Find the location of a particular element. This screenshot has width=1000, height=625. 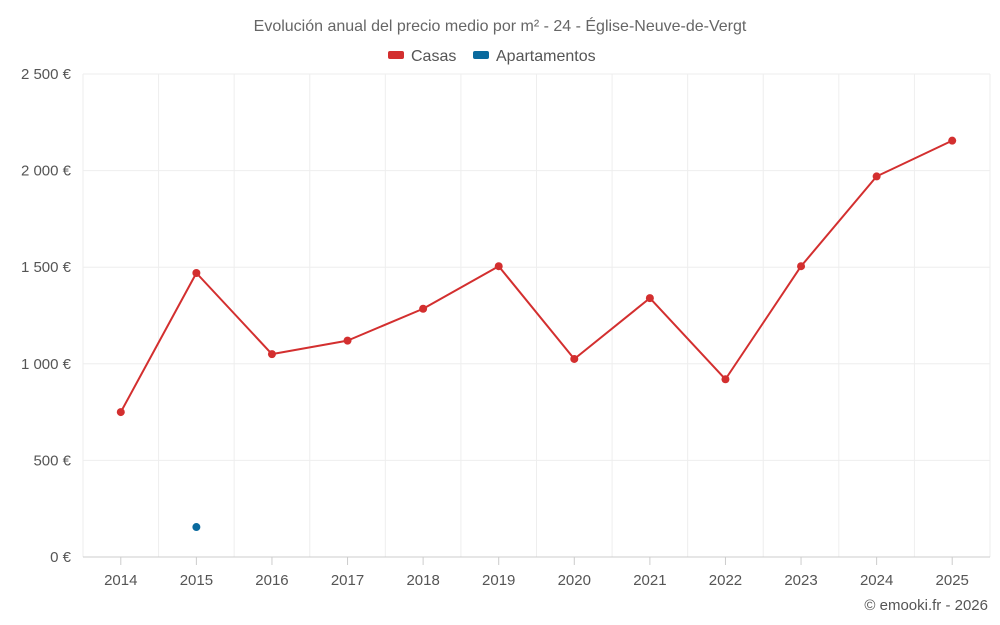

y-tick-label: 1 500 € is located at coordinates (46, 267).